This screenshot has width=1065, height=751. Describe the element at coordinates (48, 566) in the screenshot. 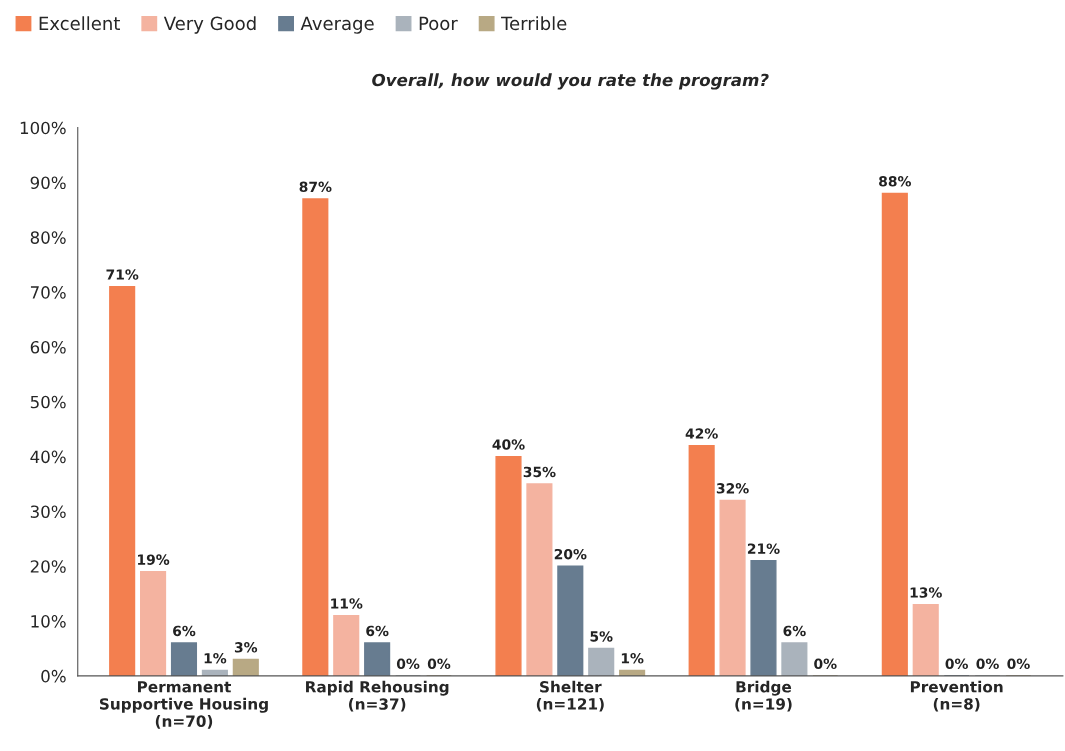

I see `y-tick-label: 20%` at that location.